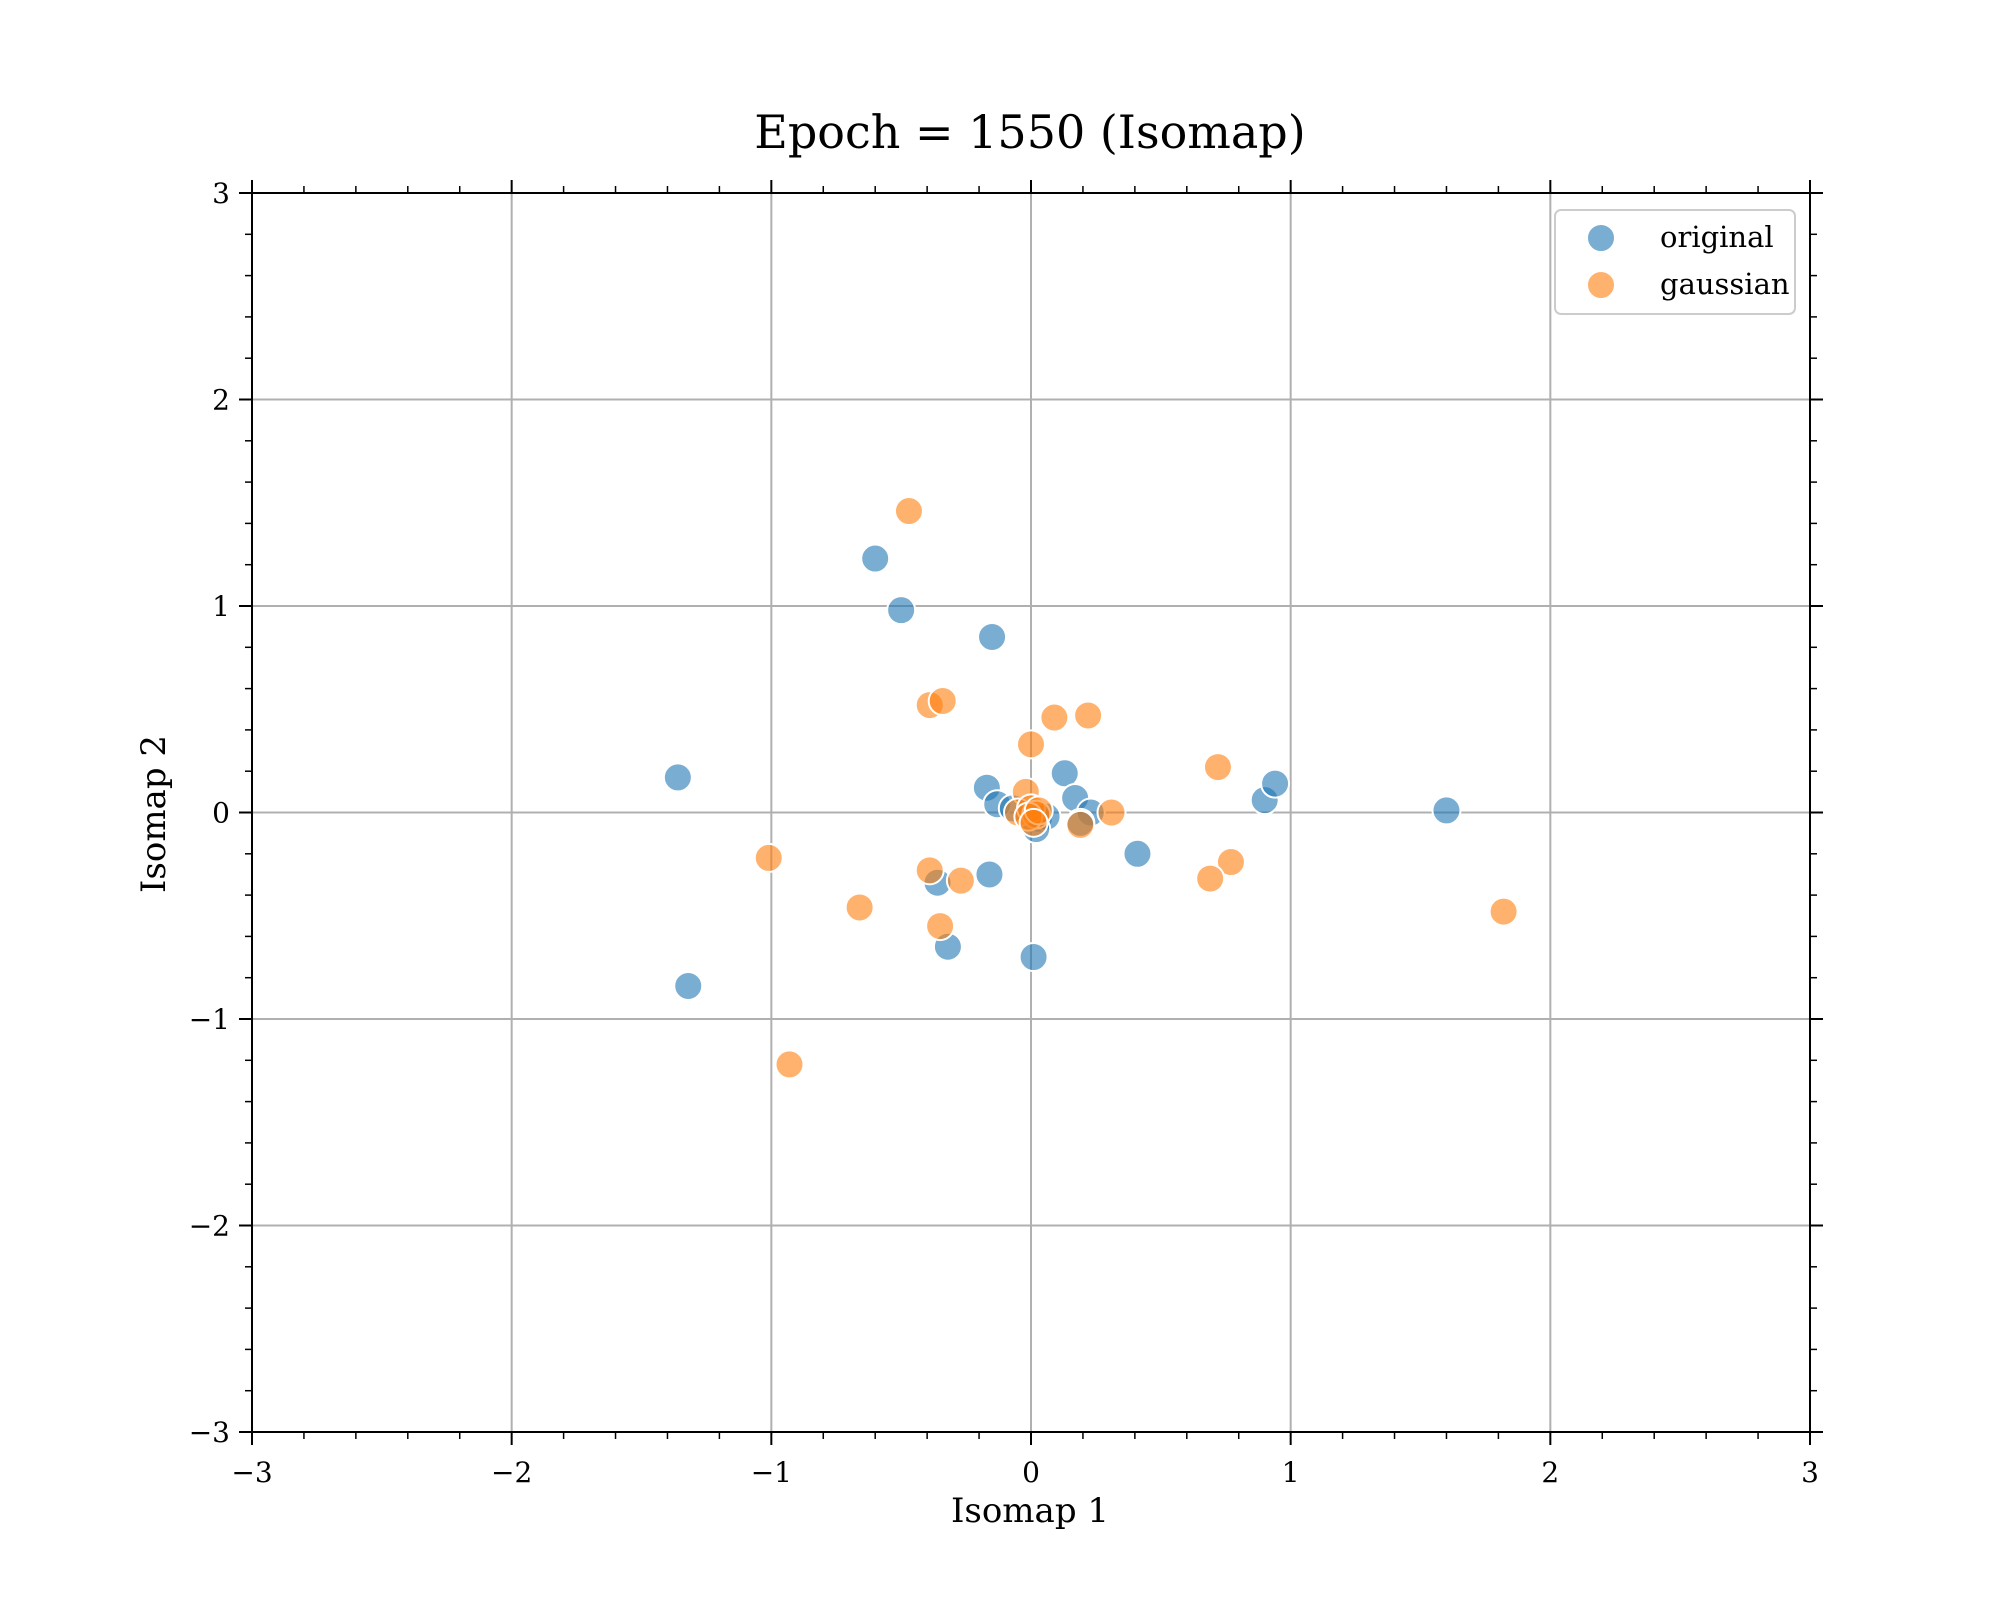 The image size is (2000, 1605). I want to click on y-tick-label: 0, so click(221, 813).